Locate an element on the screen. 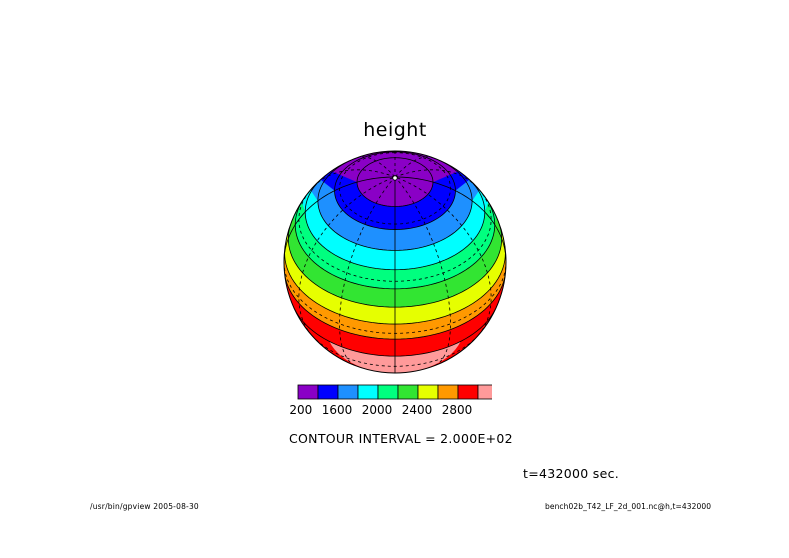  footer-program-date: /usr/bin/gpview 2005-08-30 is located at coordinates (144, 506).